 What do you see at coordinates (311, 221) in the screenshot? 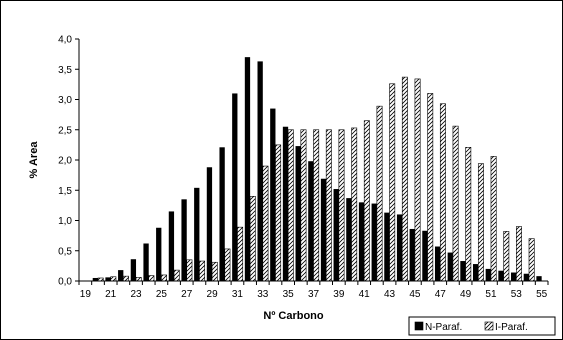
I see `bar-n-paraf-c37` at bounding box center [311, 221].